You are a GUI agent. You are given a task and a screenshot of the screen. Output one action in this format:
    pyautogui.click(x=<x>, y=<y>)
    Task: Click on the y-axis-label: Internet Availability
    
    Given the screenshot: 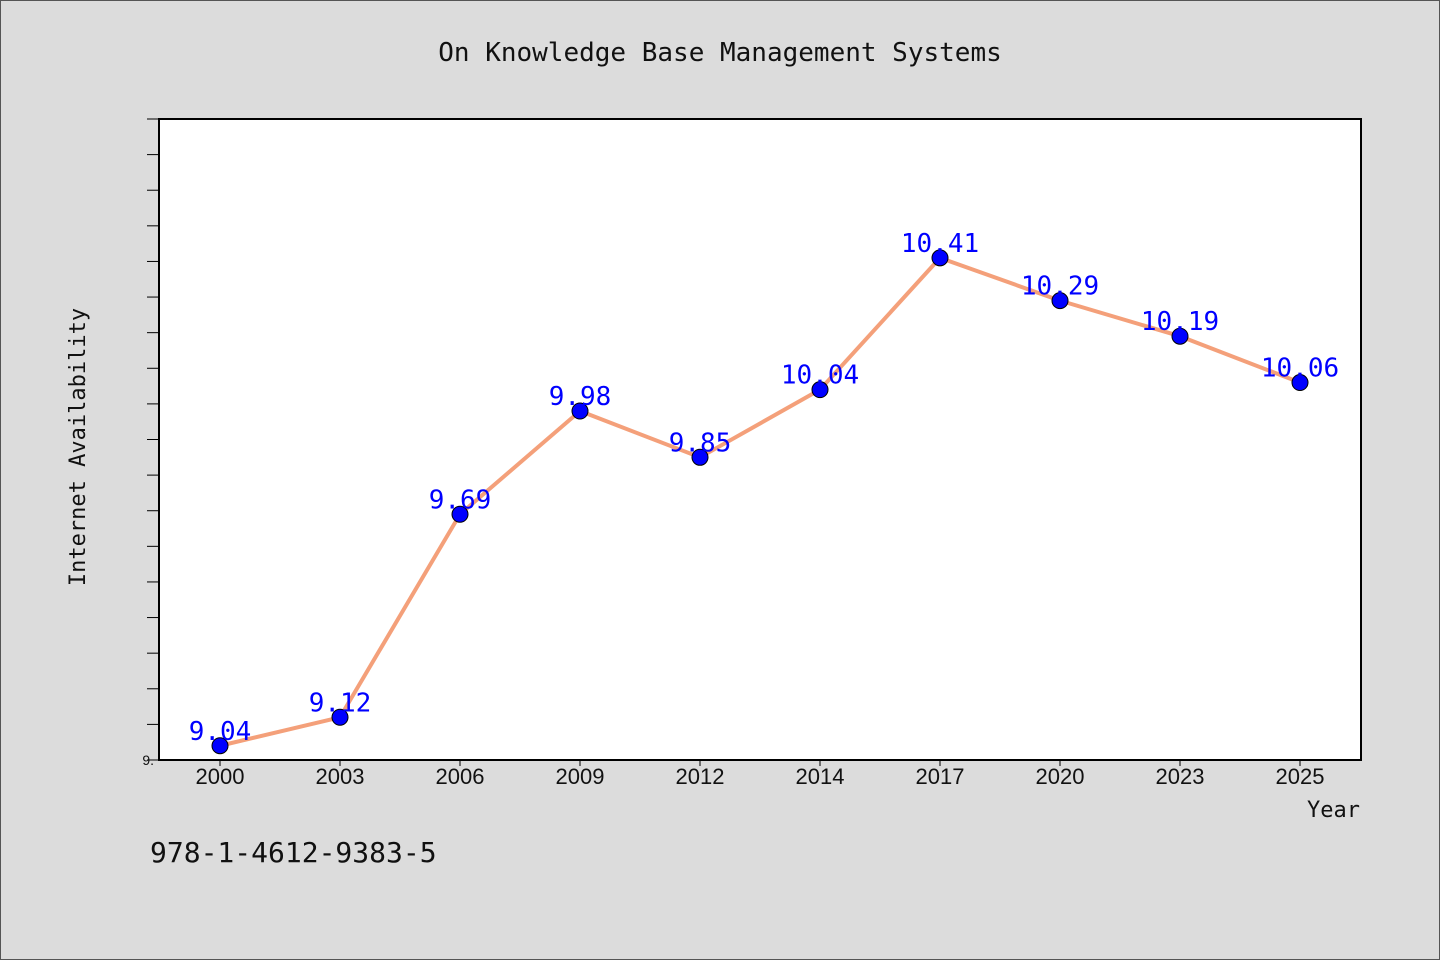 What is the action you would take?
    pyautogui.click(x=78, y=447)
    